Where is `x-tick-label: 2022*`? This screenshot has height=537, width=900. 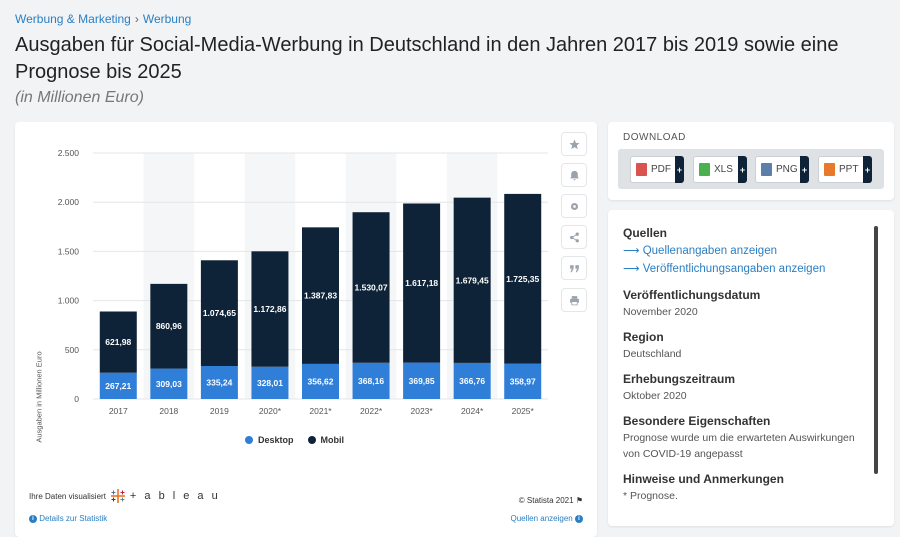 x-tick-label: 2022* is located at coordinates (371, 411).